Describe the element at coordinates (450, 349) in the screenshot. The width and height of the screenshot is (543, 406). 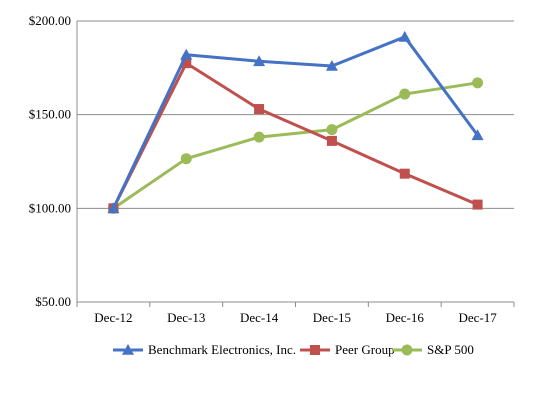
I see `legend-label: S&P 500` at that location.